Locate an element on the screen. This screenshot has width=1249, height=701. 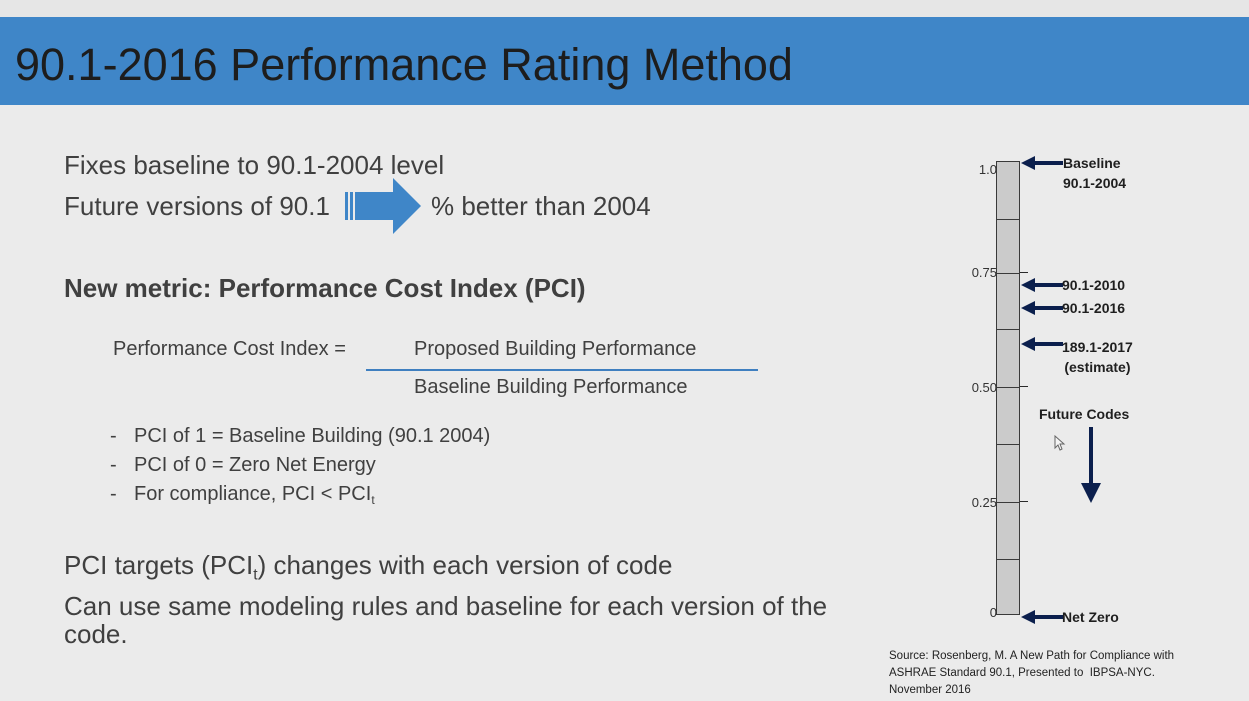
fraction-line is located at coordinates (562, 370).